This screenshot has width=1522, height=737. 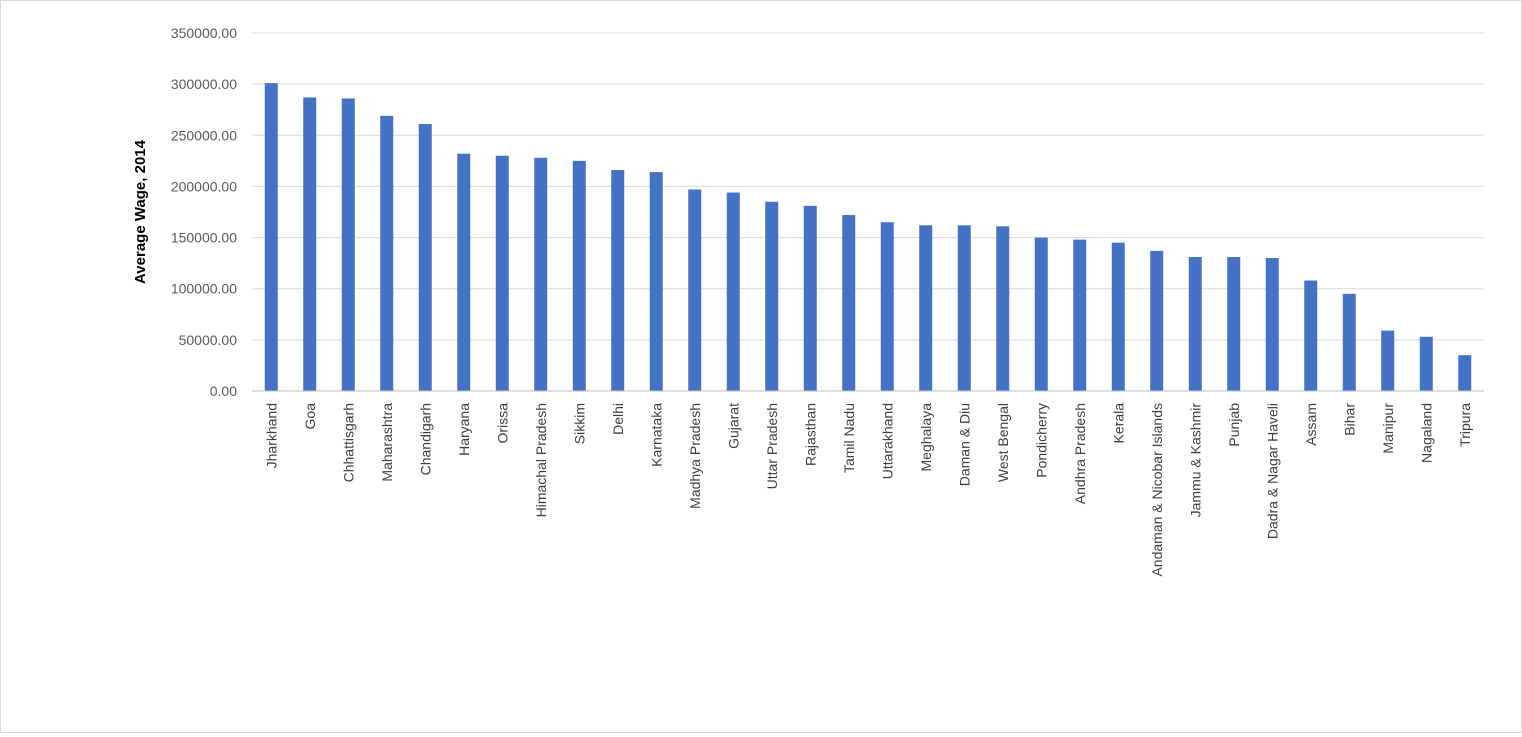 I want to click on x-tick-label: West Bengal, so click(x=1003, y=442).